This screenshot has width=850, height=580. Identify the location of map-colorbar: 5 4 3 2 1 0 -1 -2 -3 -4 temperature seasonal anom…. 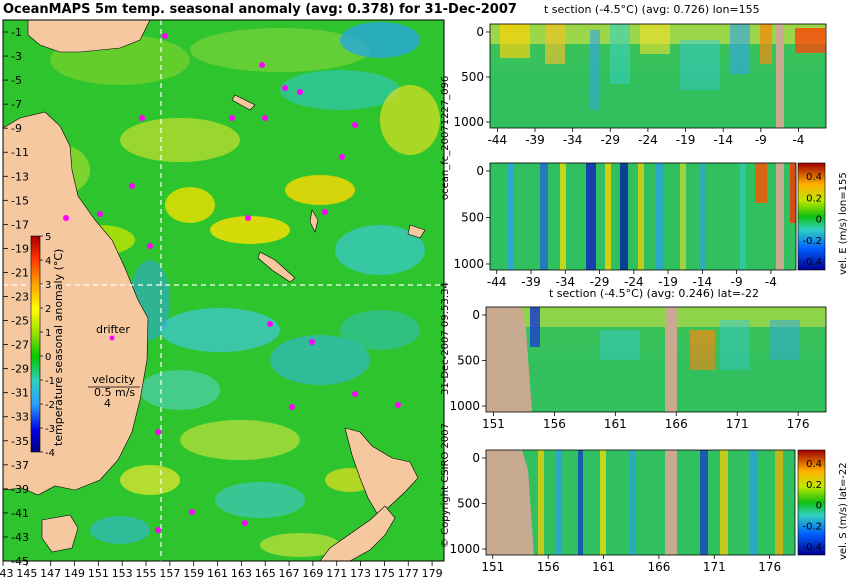
(47, 345).